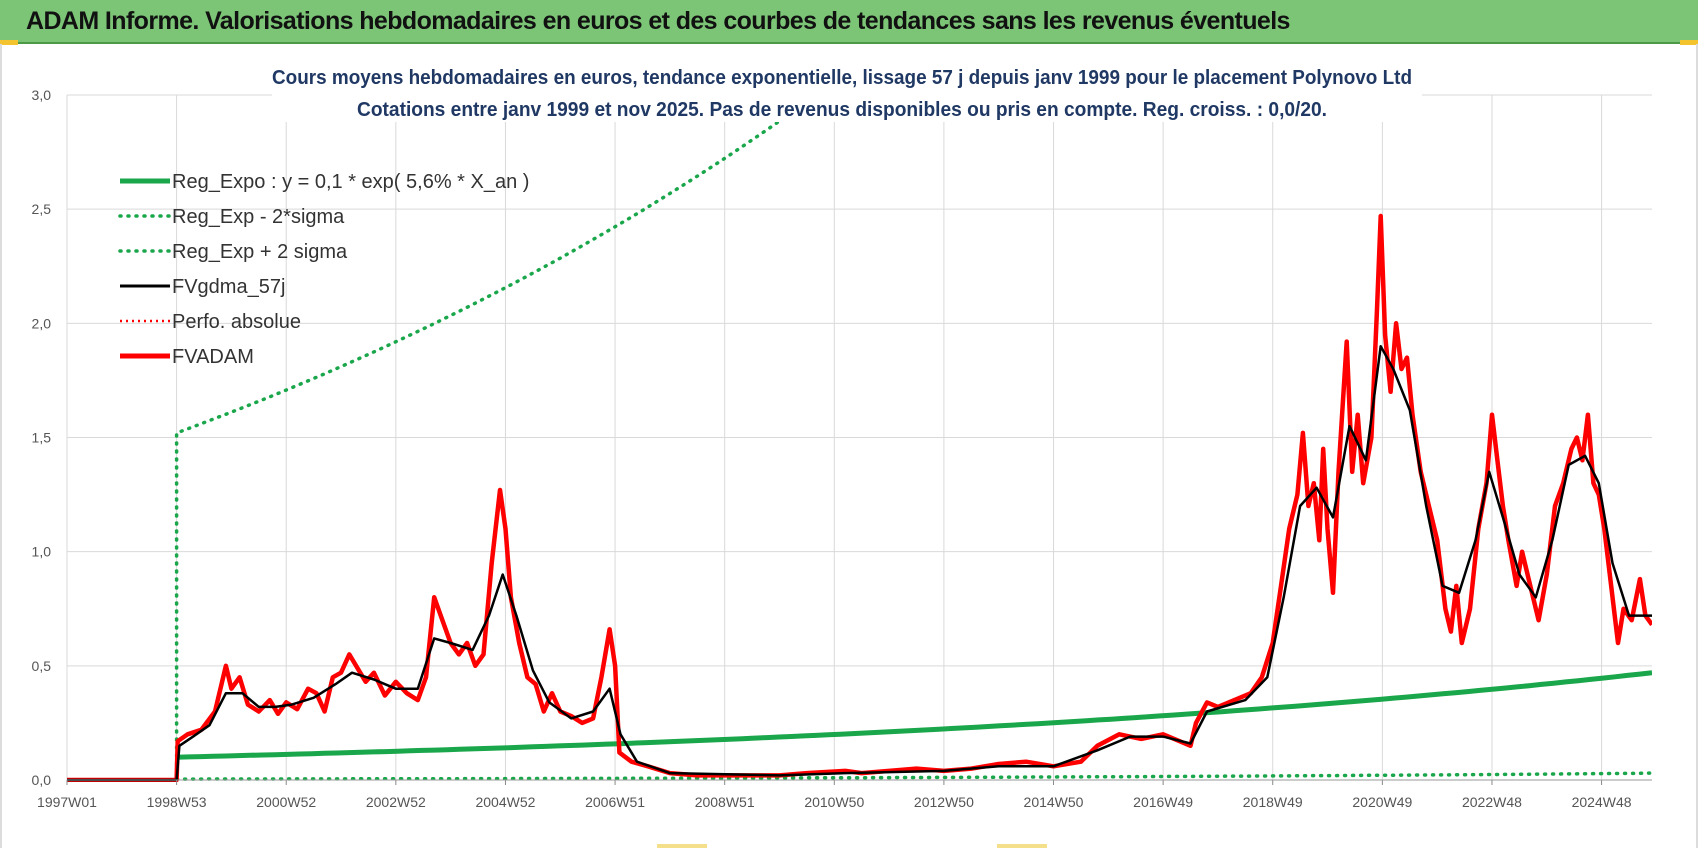 Image resolution: width=1698 pixels, height=848 pixels. Describe the element at coordinates (9, 42) in the screenshot. I see `corner-mark-left` at that location.